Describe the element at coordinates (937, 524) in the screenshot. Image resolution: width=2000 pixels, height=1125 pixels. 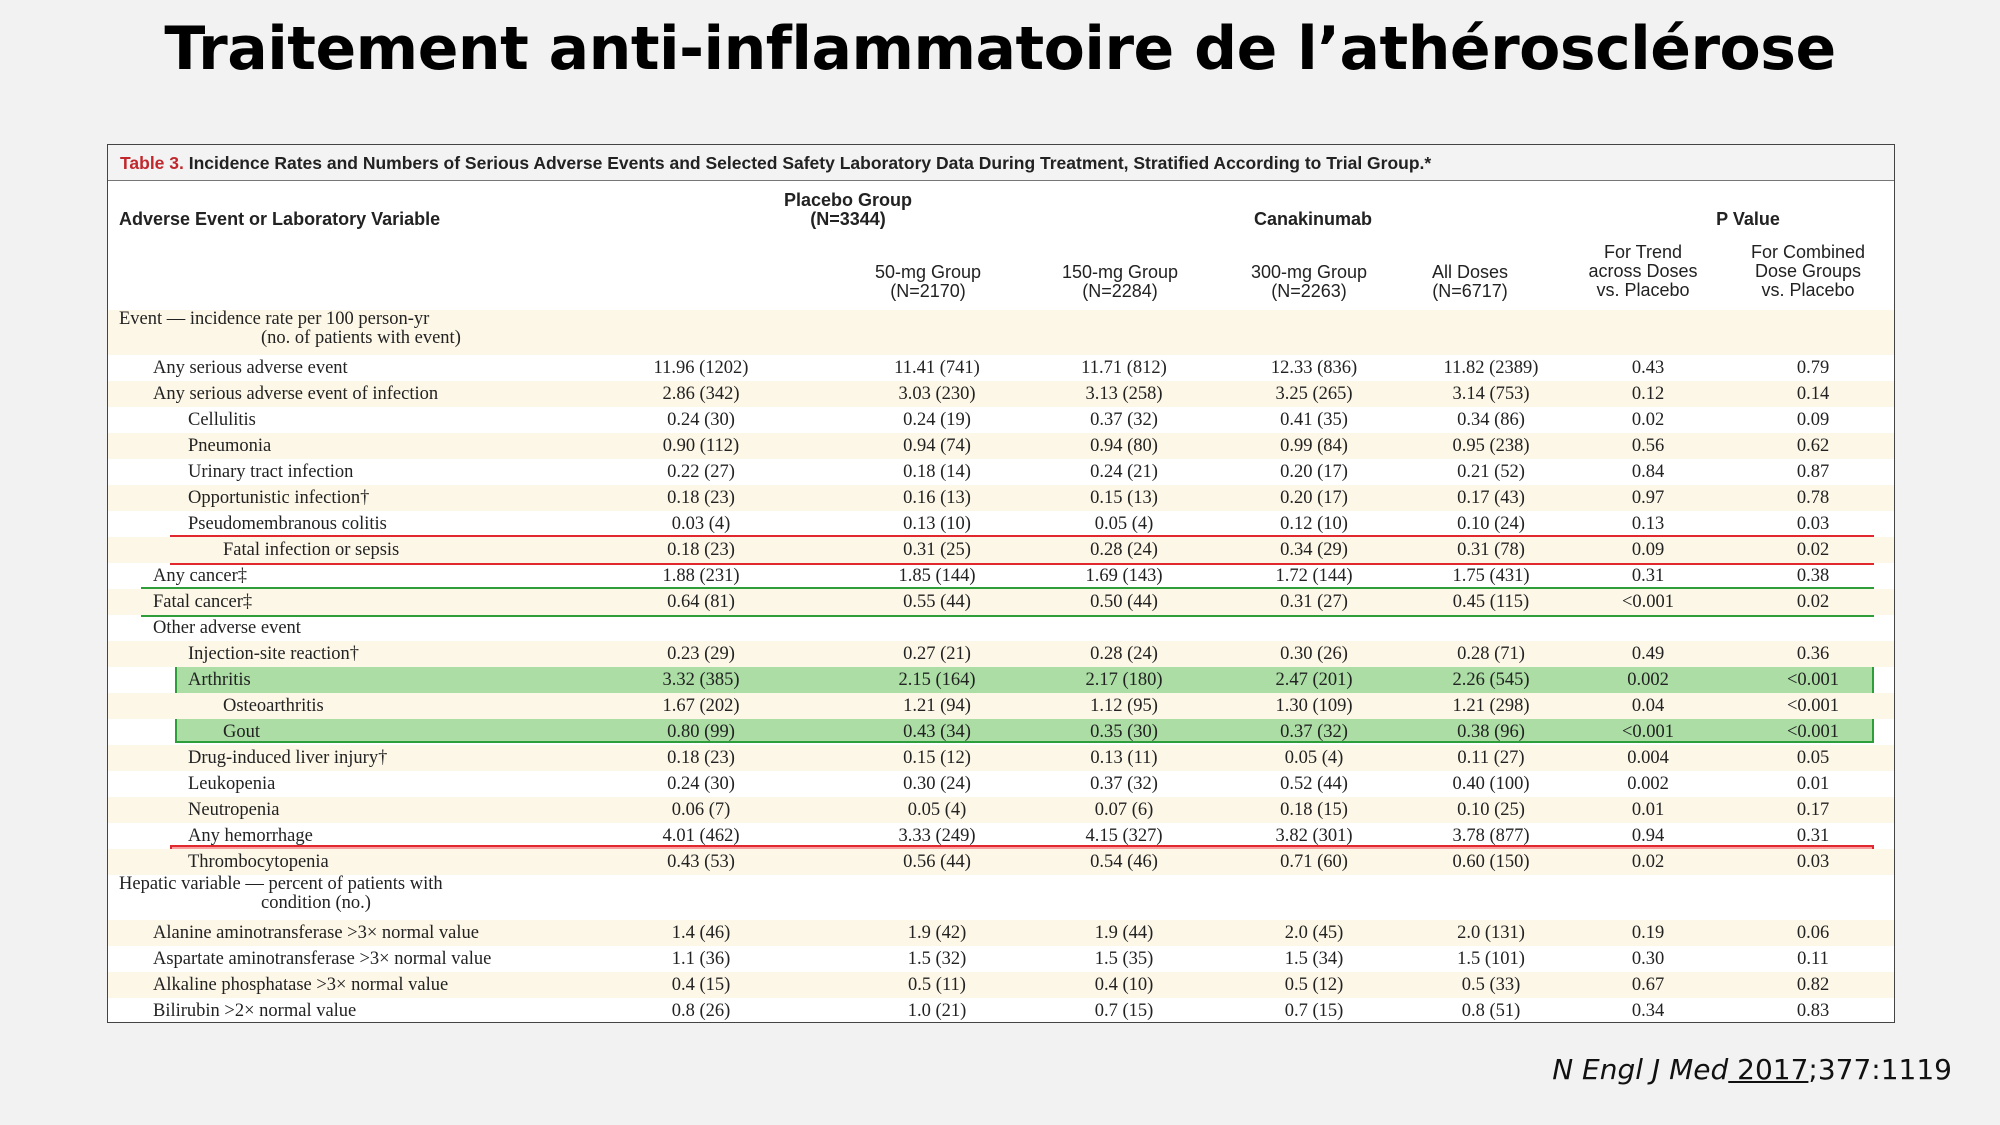
I see `cell-g50: 0.13 (10)` at that location.